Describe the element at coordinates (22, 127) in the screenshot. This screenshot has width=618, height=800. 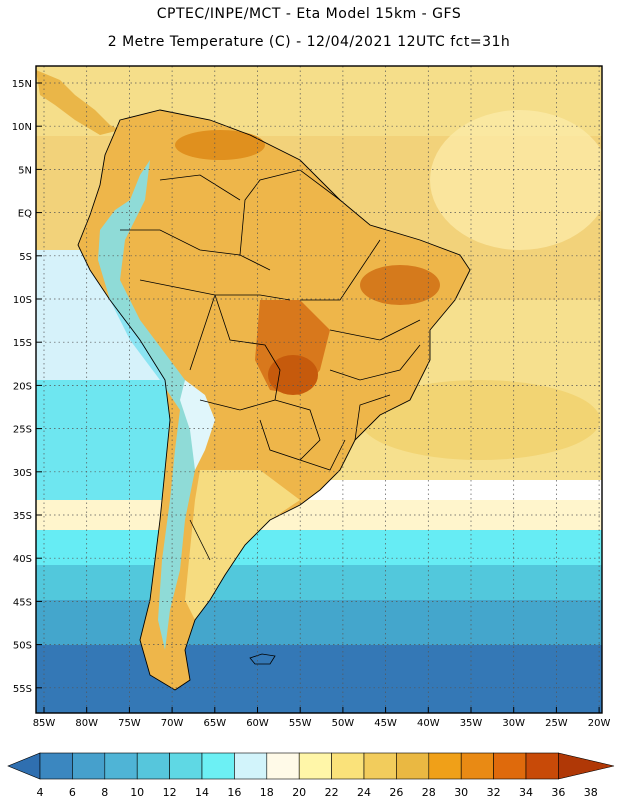
I see `lat-tick-label: 10N` at that location.